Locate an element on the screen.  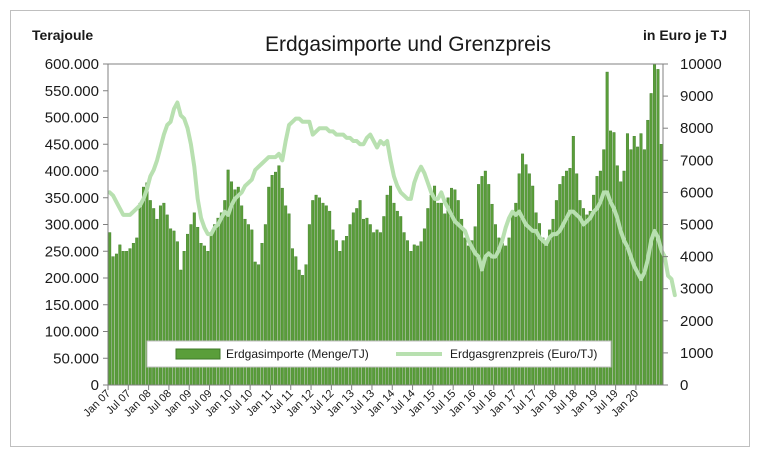
left-axis-tick-label: 50.000 is located at coordinates (76, 358).